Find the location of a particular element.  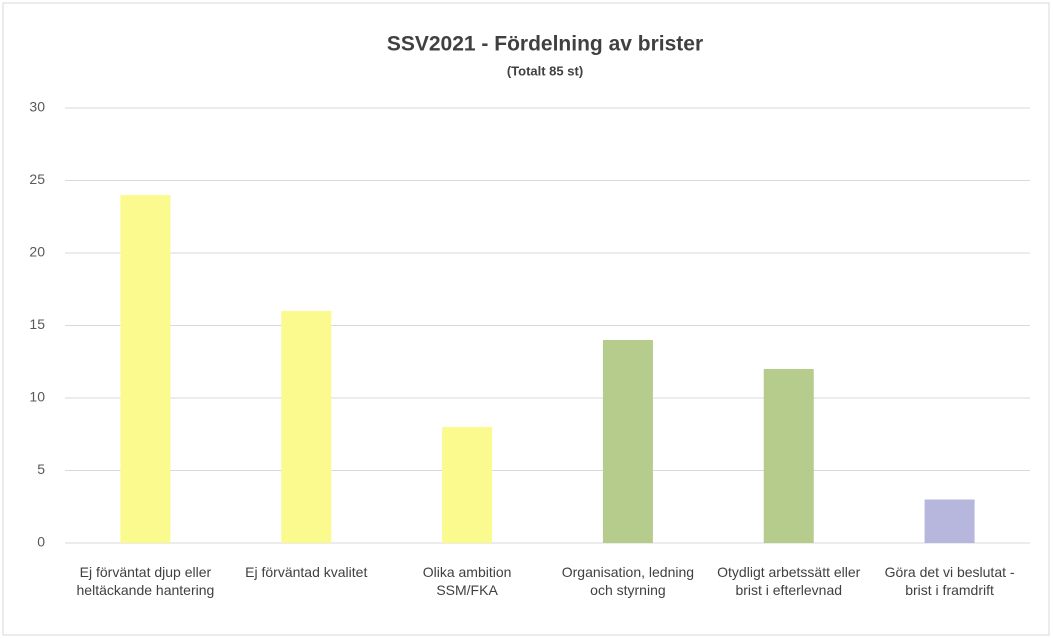

y-tick-label: 0 is located at coordinates (41, 542).